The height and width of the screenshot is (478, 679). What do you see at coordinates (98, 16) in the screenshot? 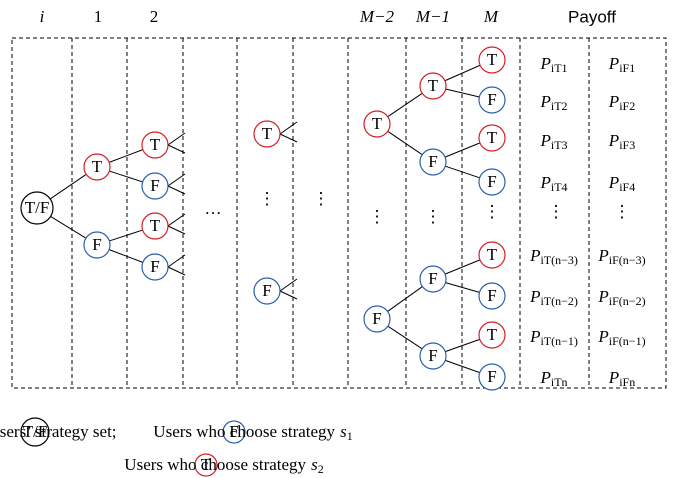
I see `column-header: 1` at bounding box center [98, 16].